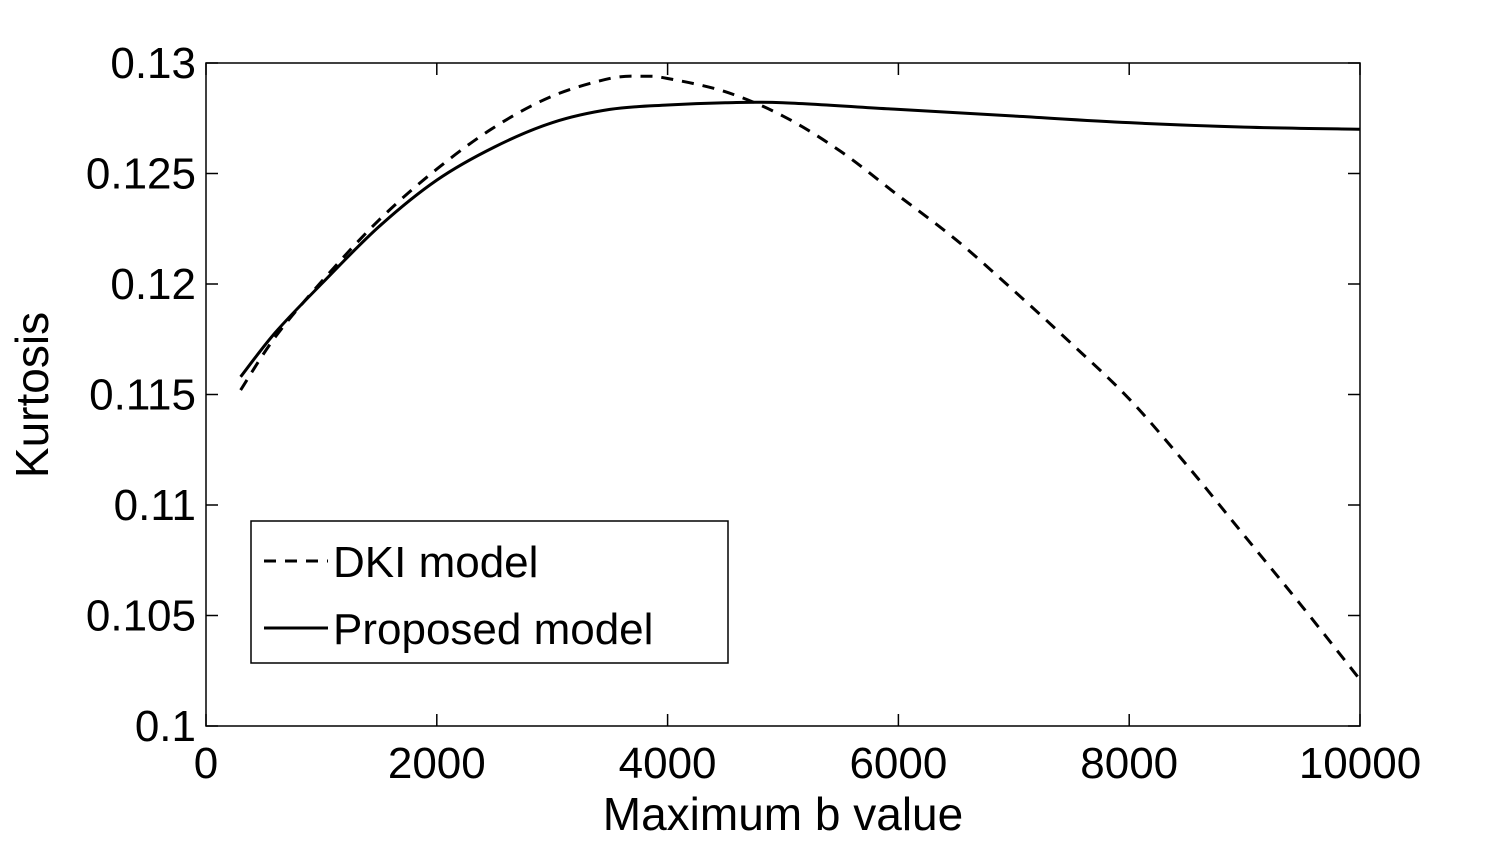 The width and height of the screenshot is (1502, 841). What do you see at coordinates (32, 395) in the screenshot?
I see `y-axis-label: Kurtosis` at bounding box center [32, 395].